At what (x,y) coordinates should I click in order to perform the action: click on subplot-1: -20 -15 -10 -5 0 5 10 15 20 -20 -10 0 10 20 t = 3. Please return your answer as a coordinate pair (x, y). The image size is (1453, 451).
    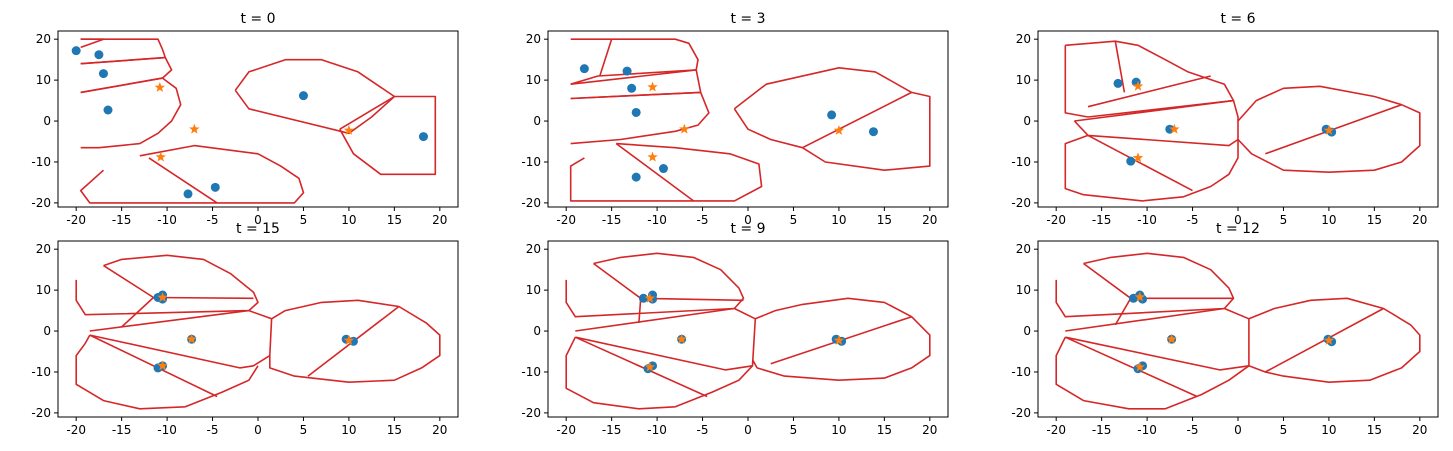
    Looking at the image, I should click on (735, 119).